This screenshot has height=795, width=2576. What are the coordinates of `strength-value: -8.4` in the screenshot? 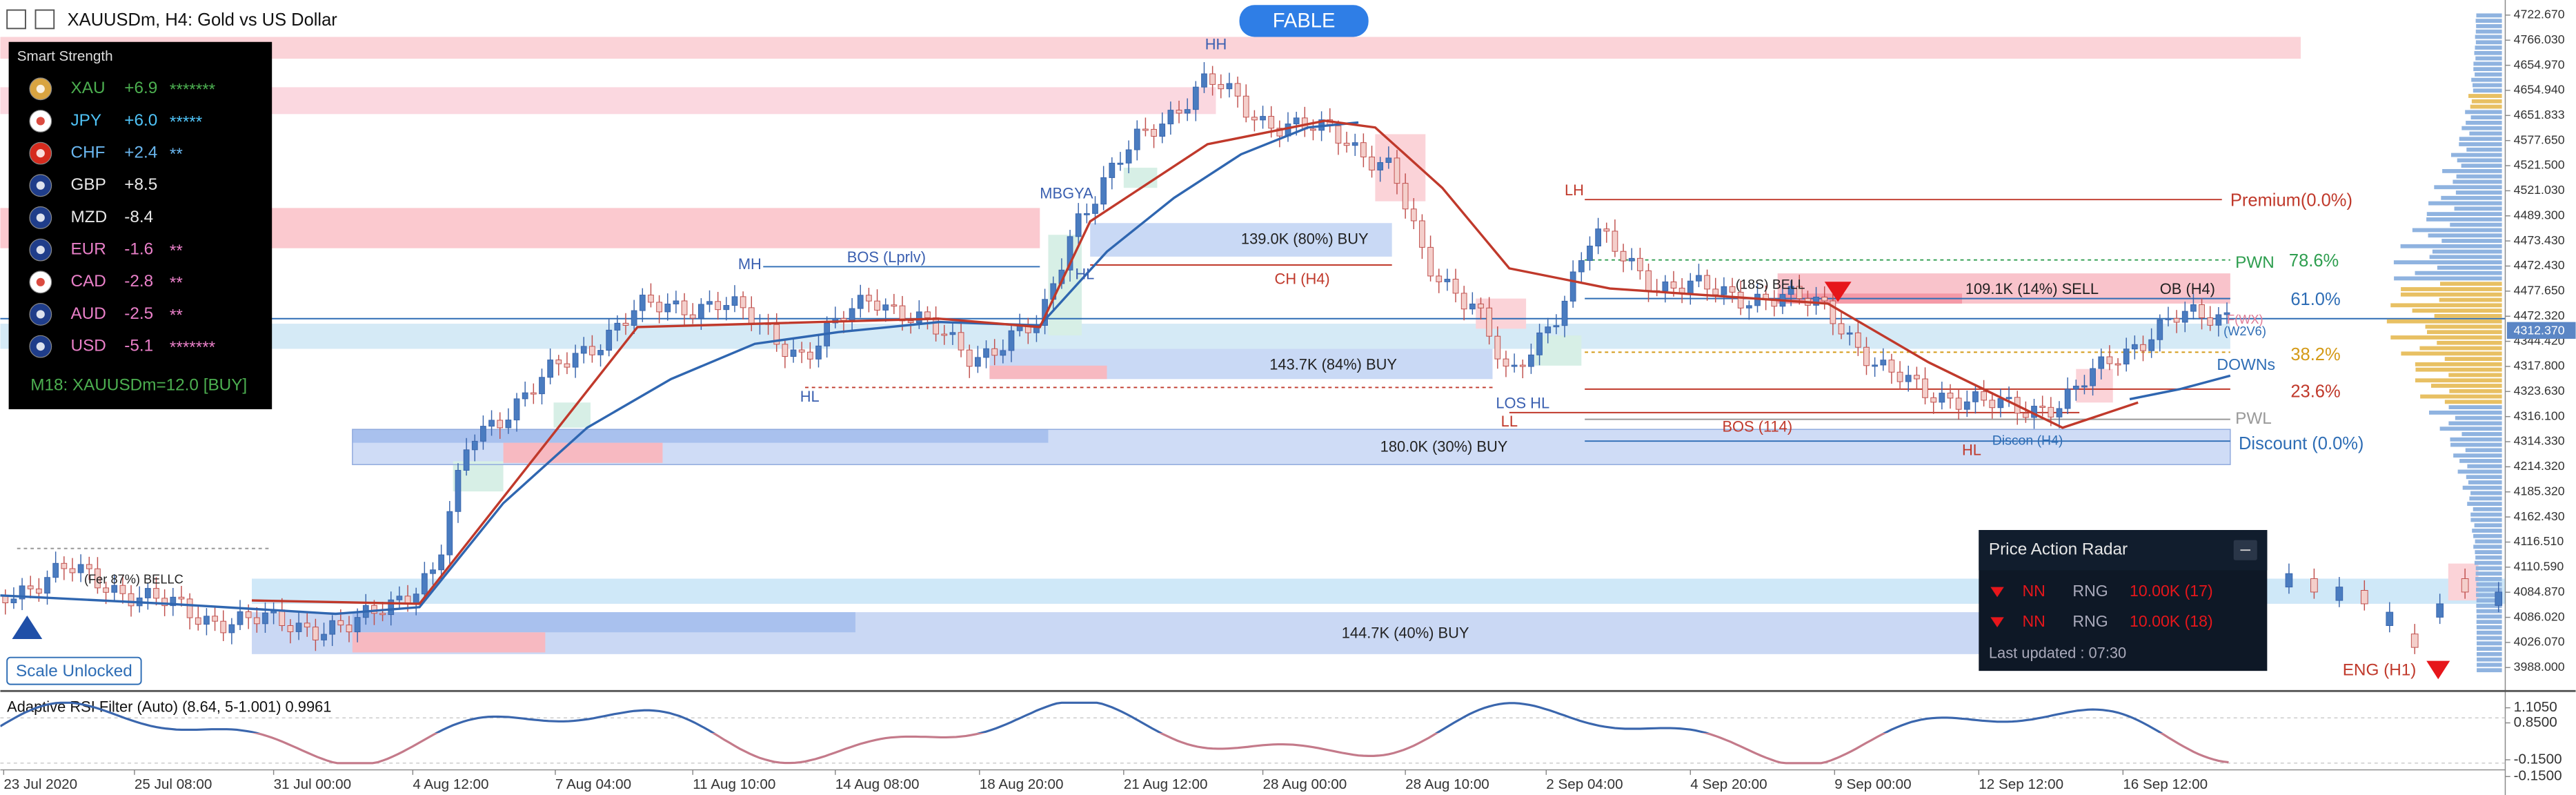 It's located at (138, 217).